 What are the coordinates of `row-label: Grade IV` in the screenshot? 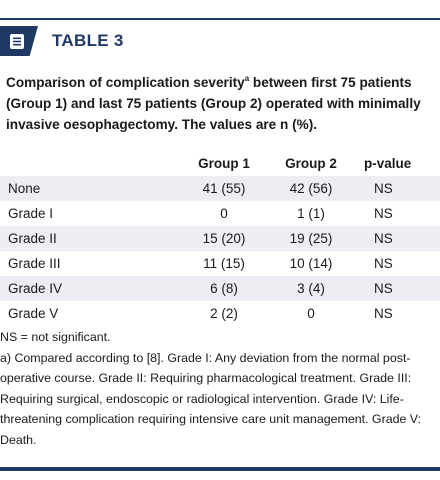 It's located at (35, 288).